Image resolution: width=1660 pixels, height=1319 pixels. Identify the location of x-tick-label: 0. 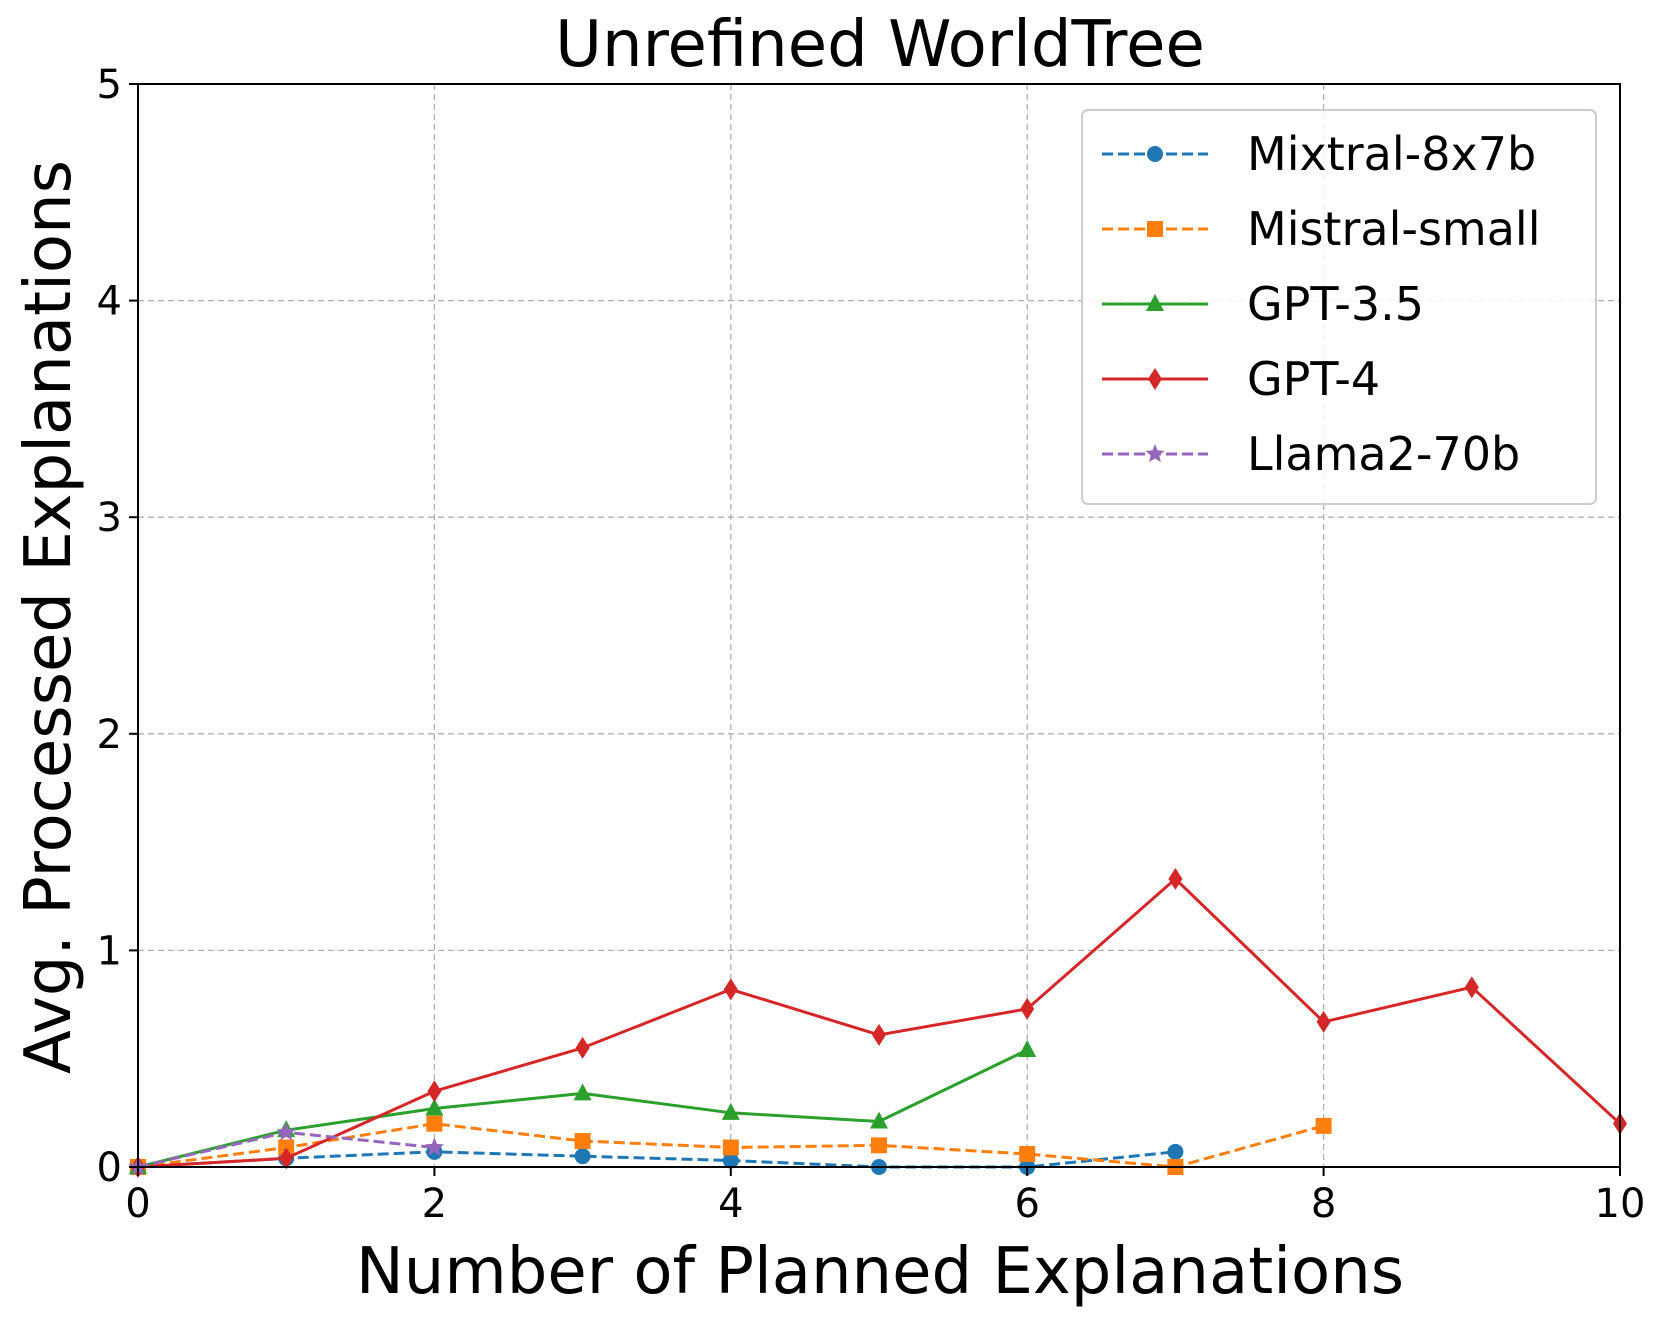
(137, 1204).